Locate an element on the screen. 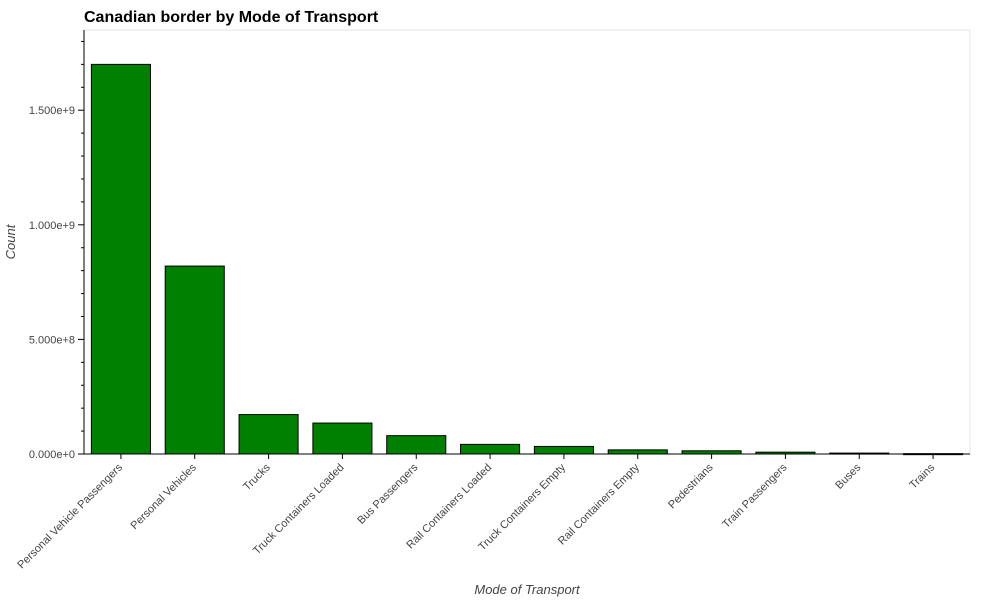 This screenshot has height=600, width=1000. x-tick-label: Pedestrians is located at coordinates (691, 486).